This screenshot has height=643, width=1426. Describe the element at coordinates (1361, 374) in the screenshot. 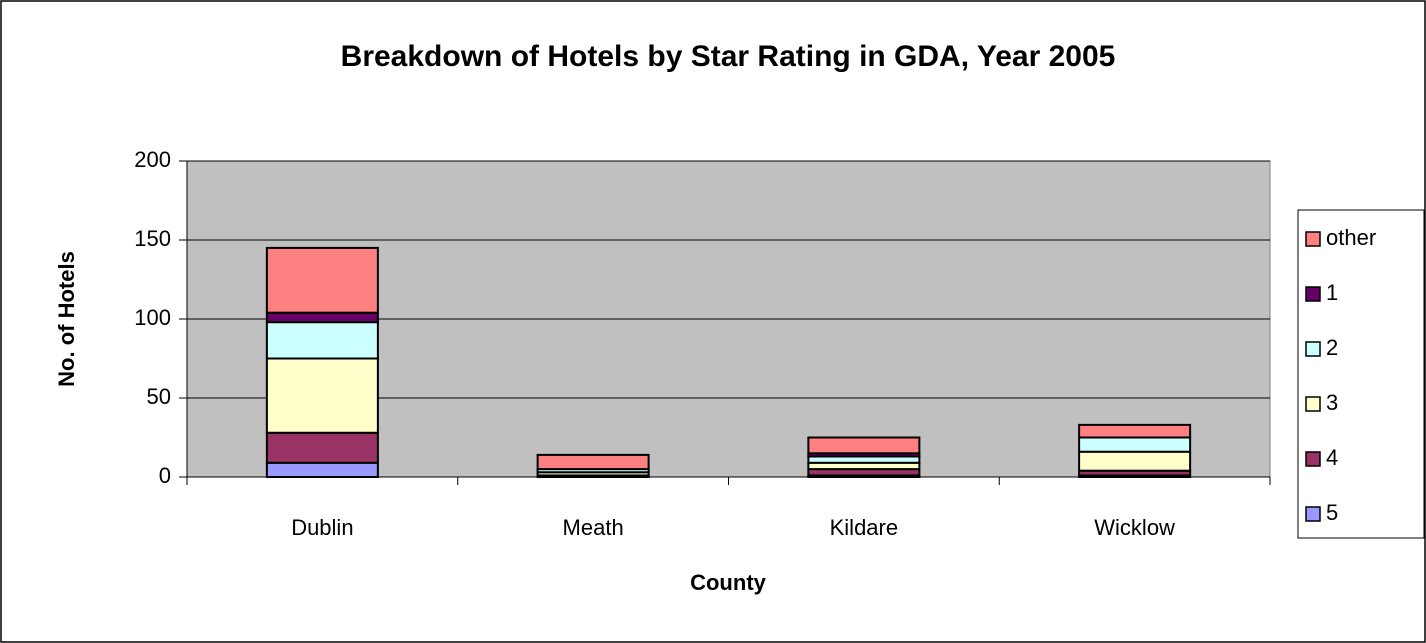

I see `legend-box` at that location.